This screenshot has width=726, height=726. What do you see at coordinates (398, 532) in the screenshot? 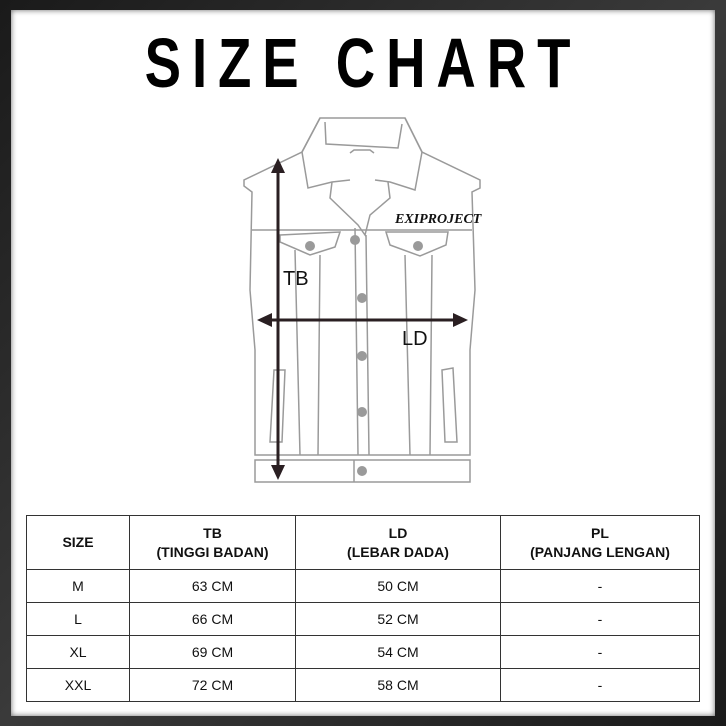
I see `header-text: LD` at bounding box center [398, 532].